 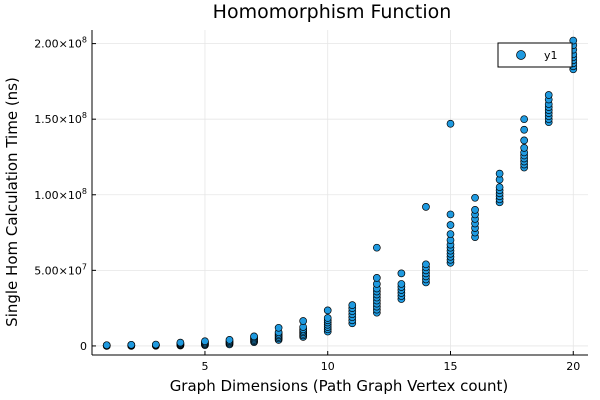 What do you see at coordinates (83, 346) in the screenshot?
I see `y-tick-label-0: 0` at bounding box center [83, 346].